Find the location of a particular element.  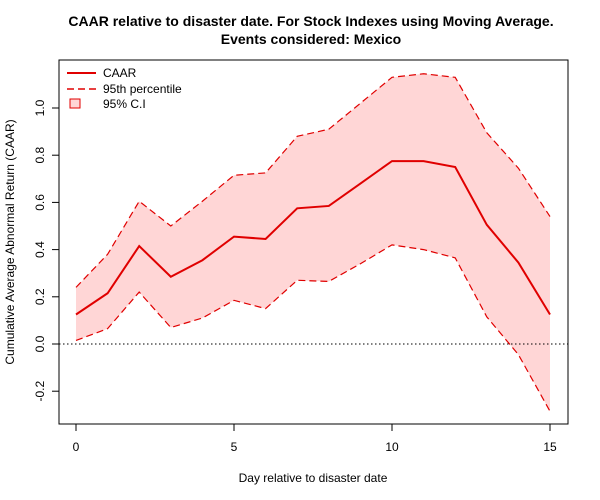

legend: CAAR 95th percentile 95% C.I is located at coordinates (124, 88).